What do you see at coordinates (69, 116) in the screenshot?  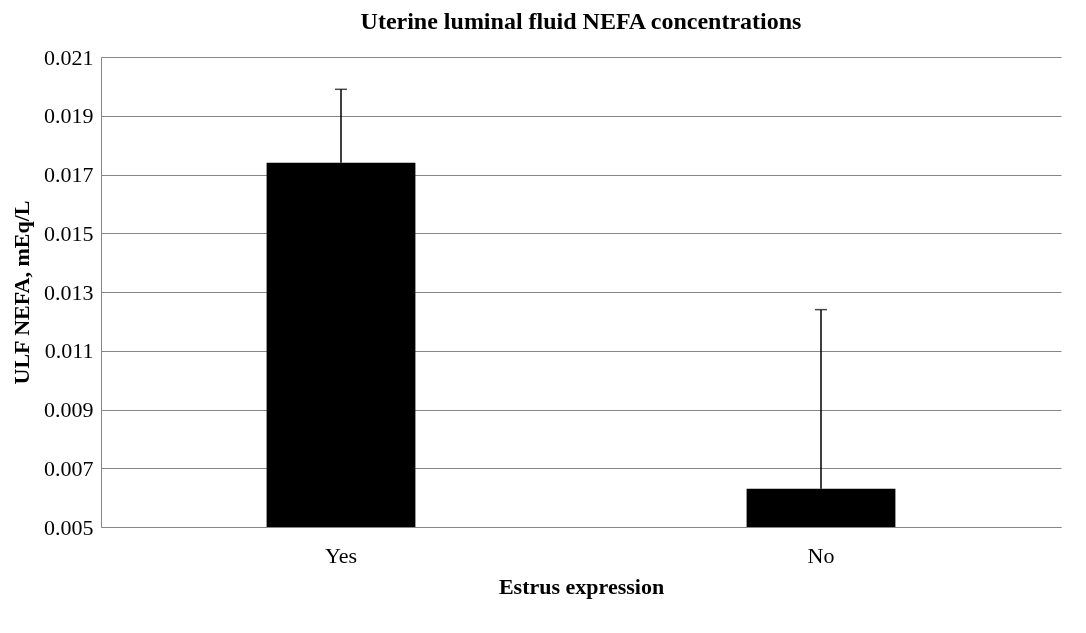 I see `y-tick-label: 0.019` at bounding box center [69, 116].